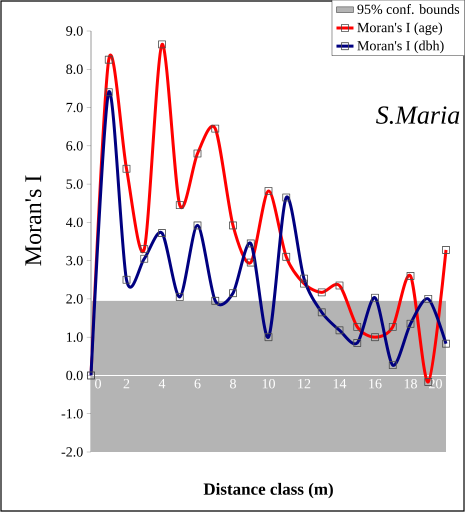 This screenshot has width=465, height=512. I want to click on y-axis-title: Moran's I, so click(33, 220).